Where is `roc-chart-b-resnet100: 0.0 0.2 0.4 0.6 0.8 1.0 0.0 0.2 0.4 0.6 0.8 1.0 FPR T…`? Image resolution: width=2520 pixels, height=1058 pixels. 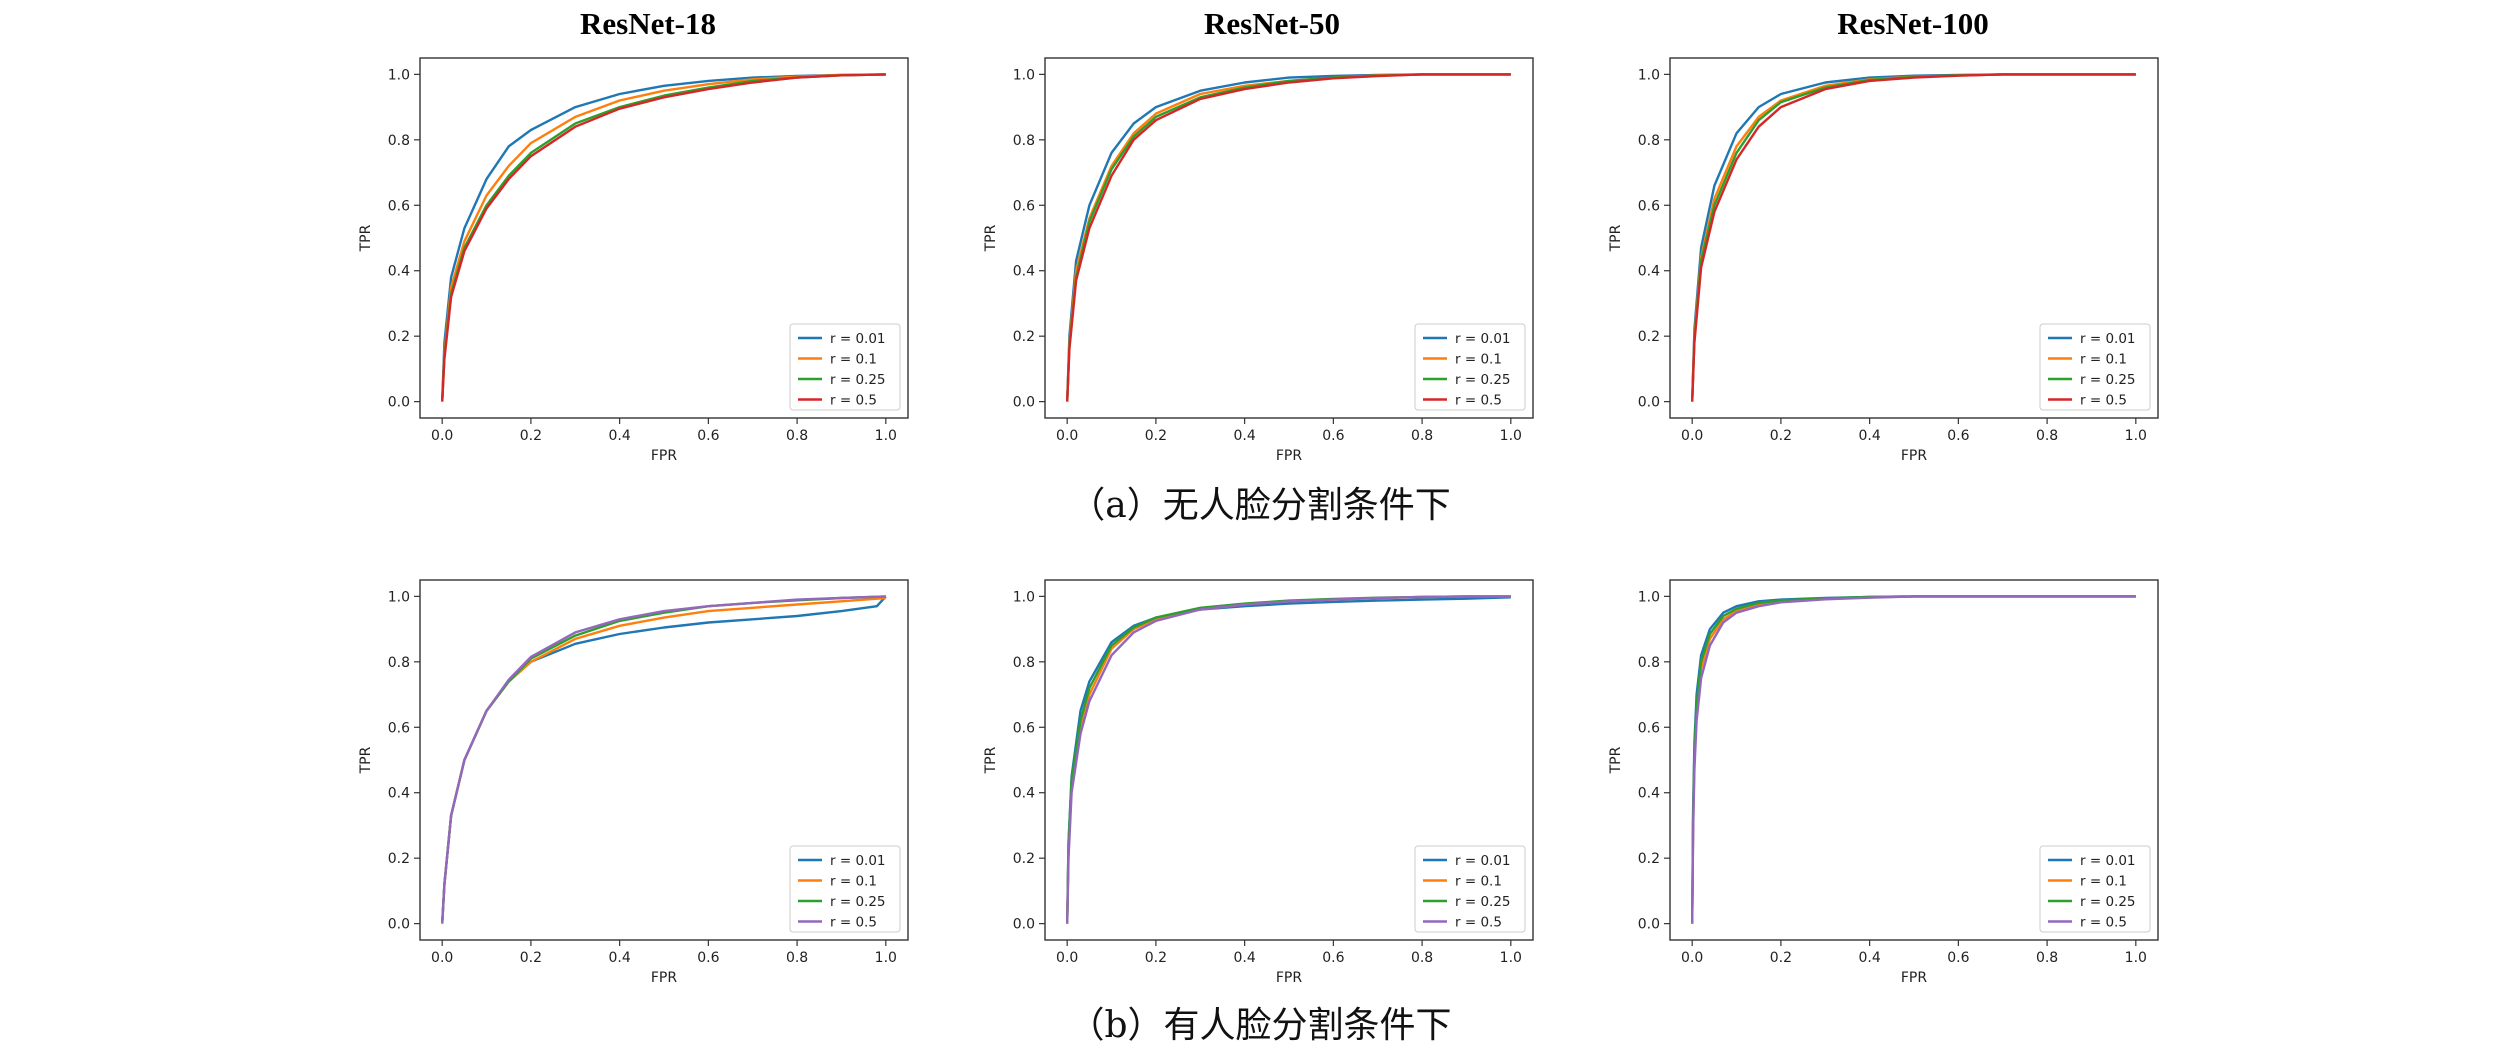 roc-chart-b-resnet100: 0.0 0.2 0.4 0.6 0.8 1.0 0.0 0.2 0.4 0.6 0.8 1.0 FPR T… is located at coordinates (1883, 782).